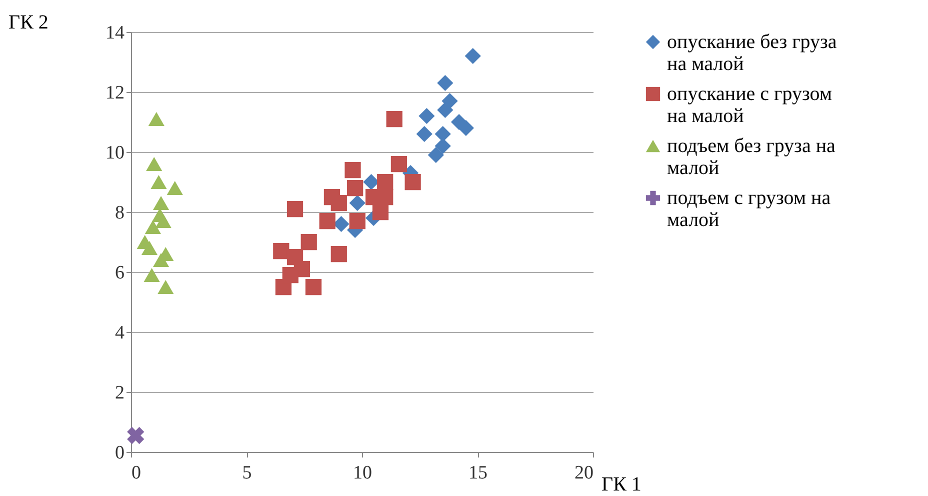 The width and height of the screenshot is (928, 496). I want to click on y-tick-label: 12, so click(115, 93).